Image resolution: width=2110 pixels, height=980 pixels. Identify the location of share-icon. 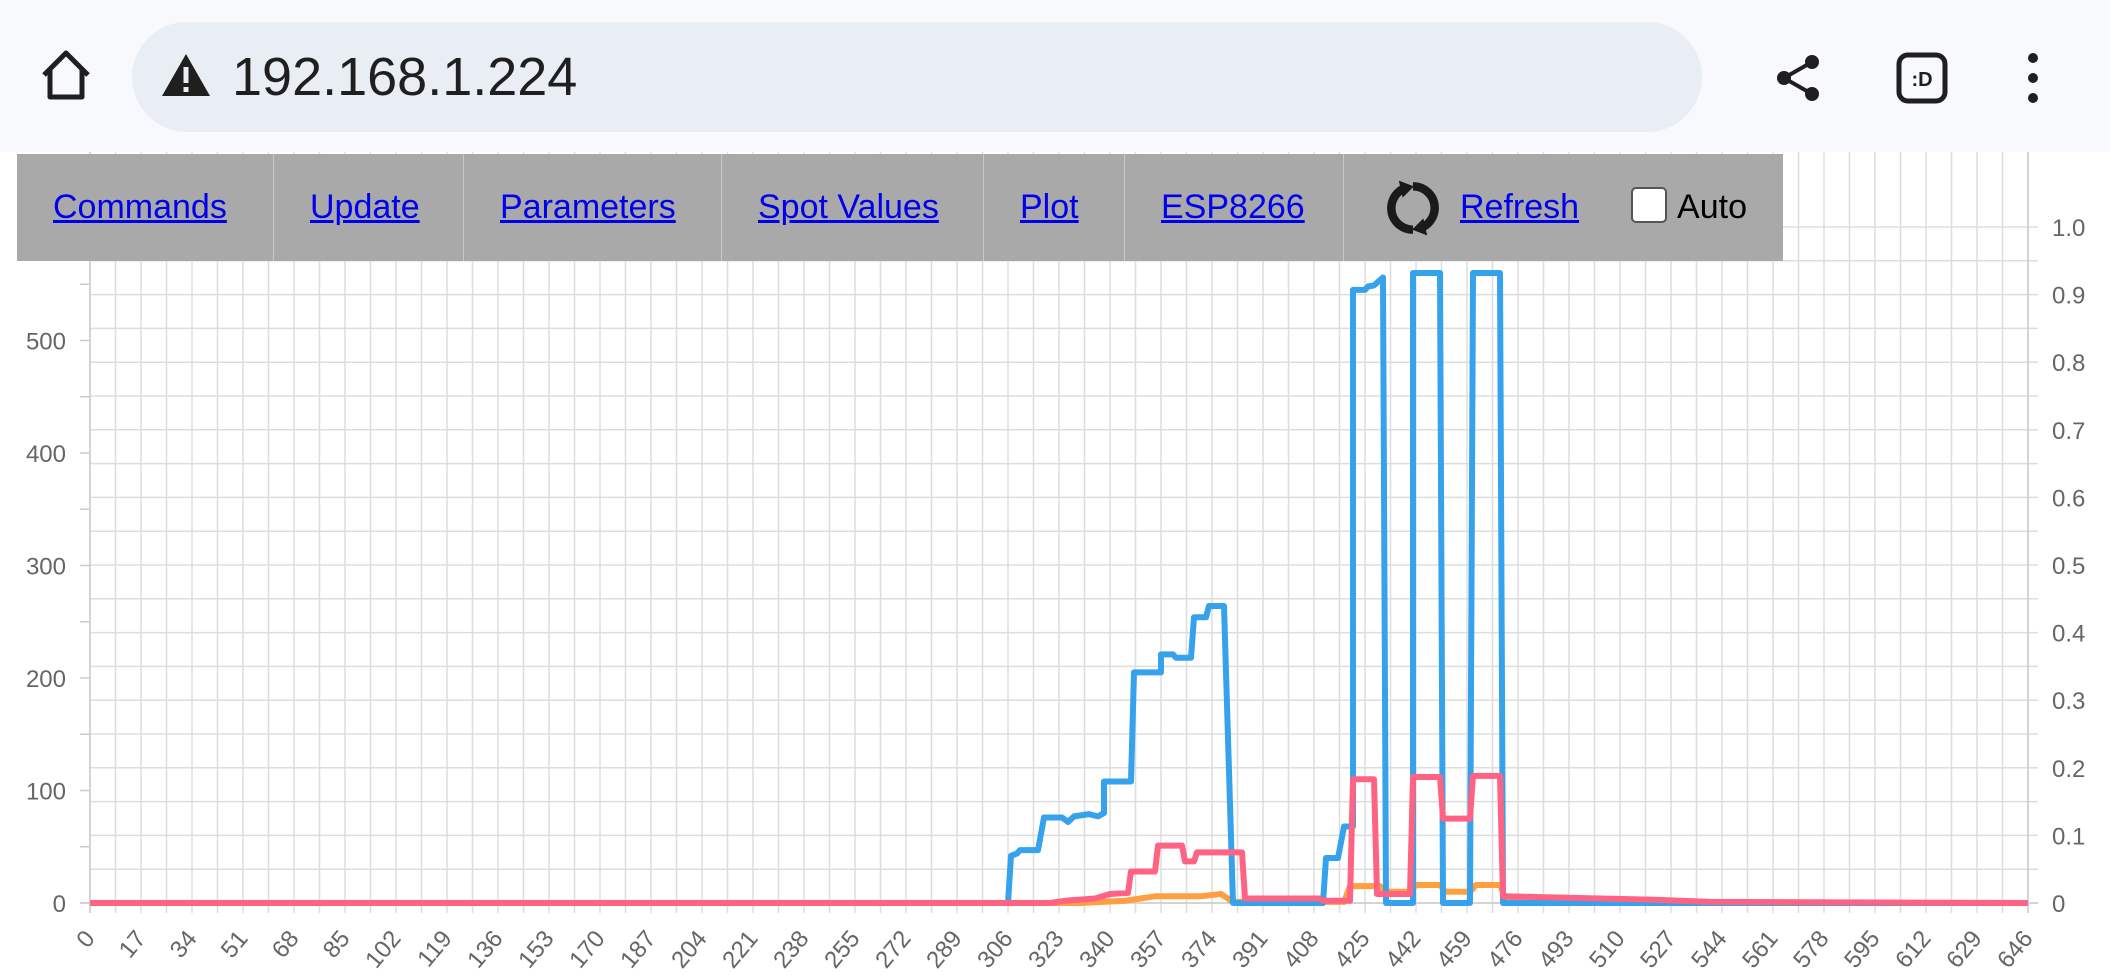
(1798, 78).